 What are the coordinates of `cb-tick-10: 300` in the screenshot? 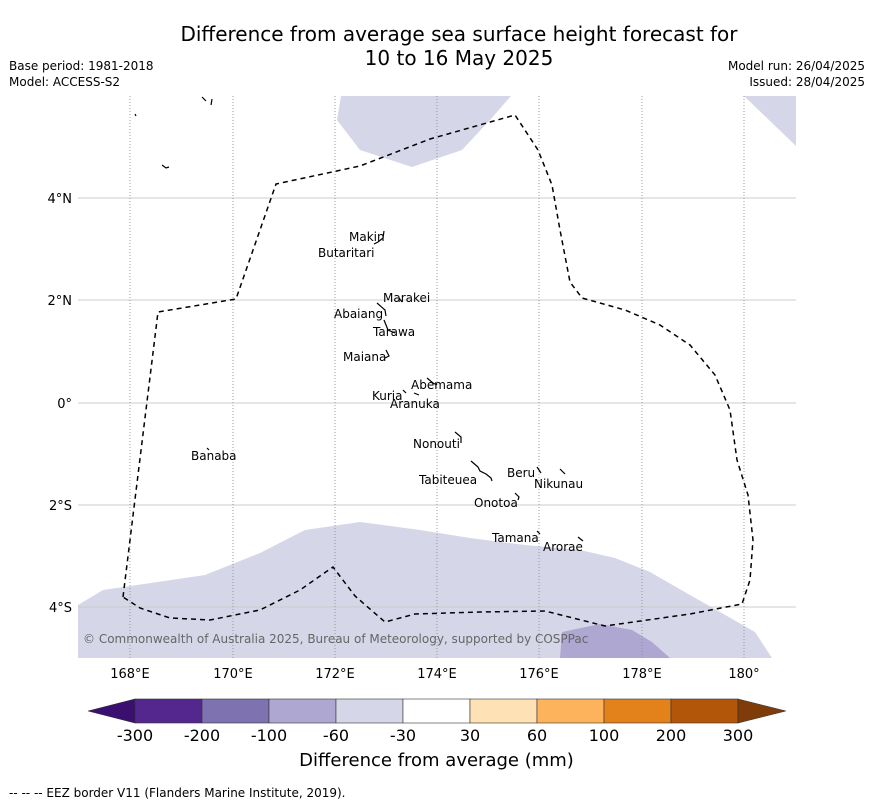 It's located at (738, 735).